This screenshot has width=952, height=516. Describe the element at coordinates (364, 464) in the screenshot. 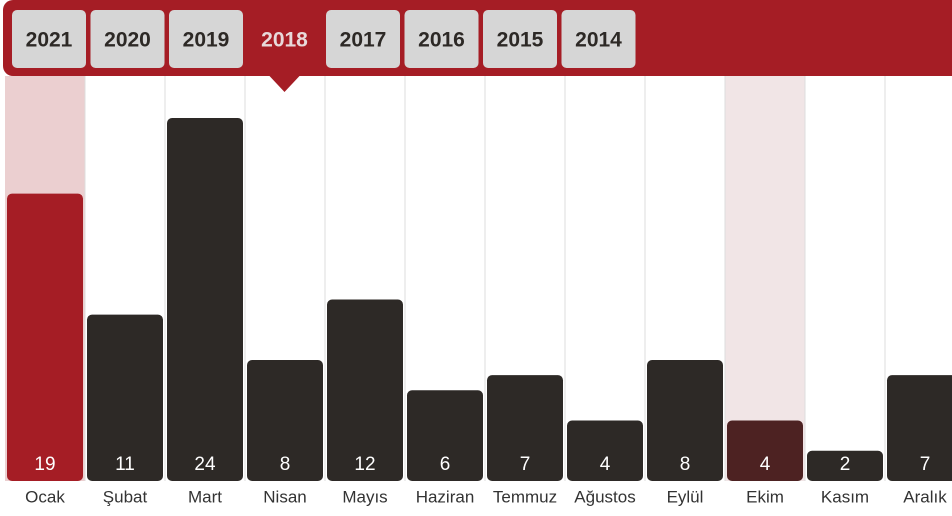

I see `value-label: 12` at that location.